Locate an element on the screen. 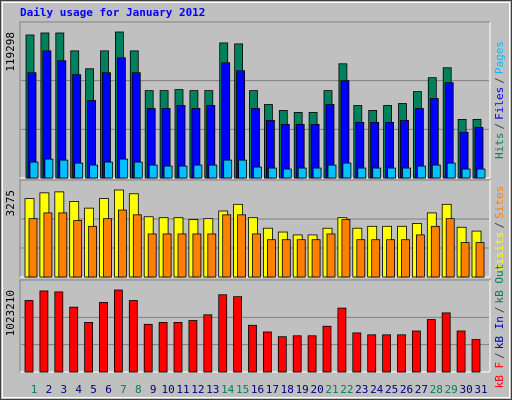 This screenshot has width=512, height=400. x-tick-label: 21 is located at coordinates (331, 389).